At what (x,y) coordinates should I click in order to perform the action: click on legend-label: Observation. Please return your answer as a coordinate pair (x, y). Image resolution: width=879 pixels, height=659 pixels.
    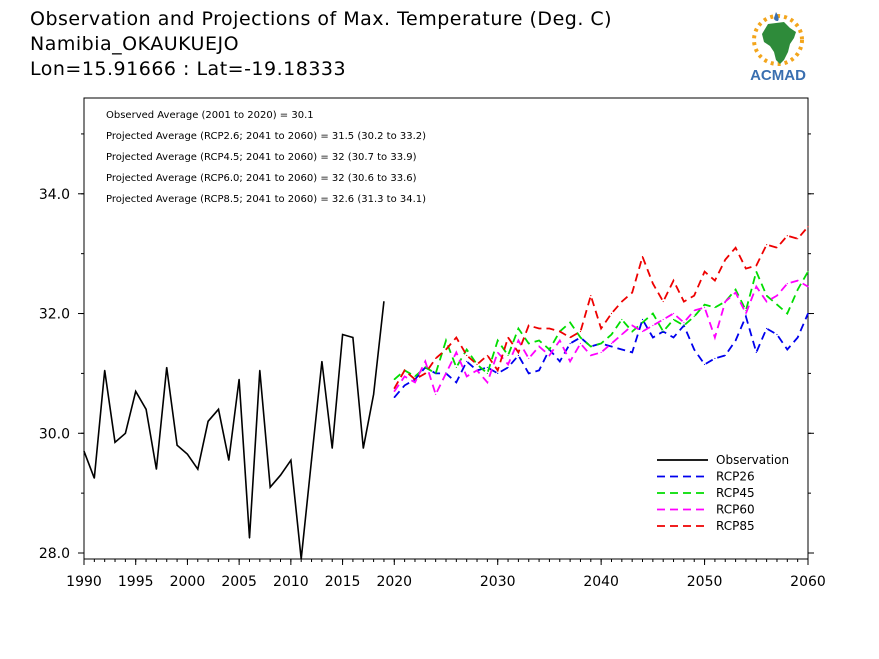
    Looking at the image, I should click on (752, 460).